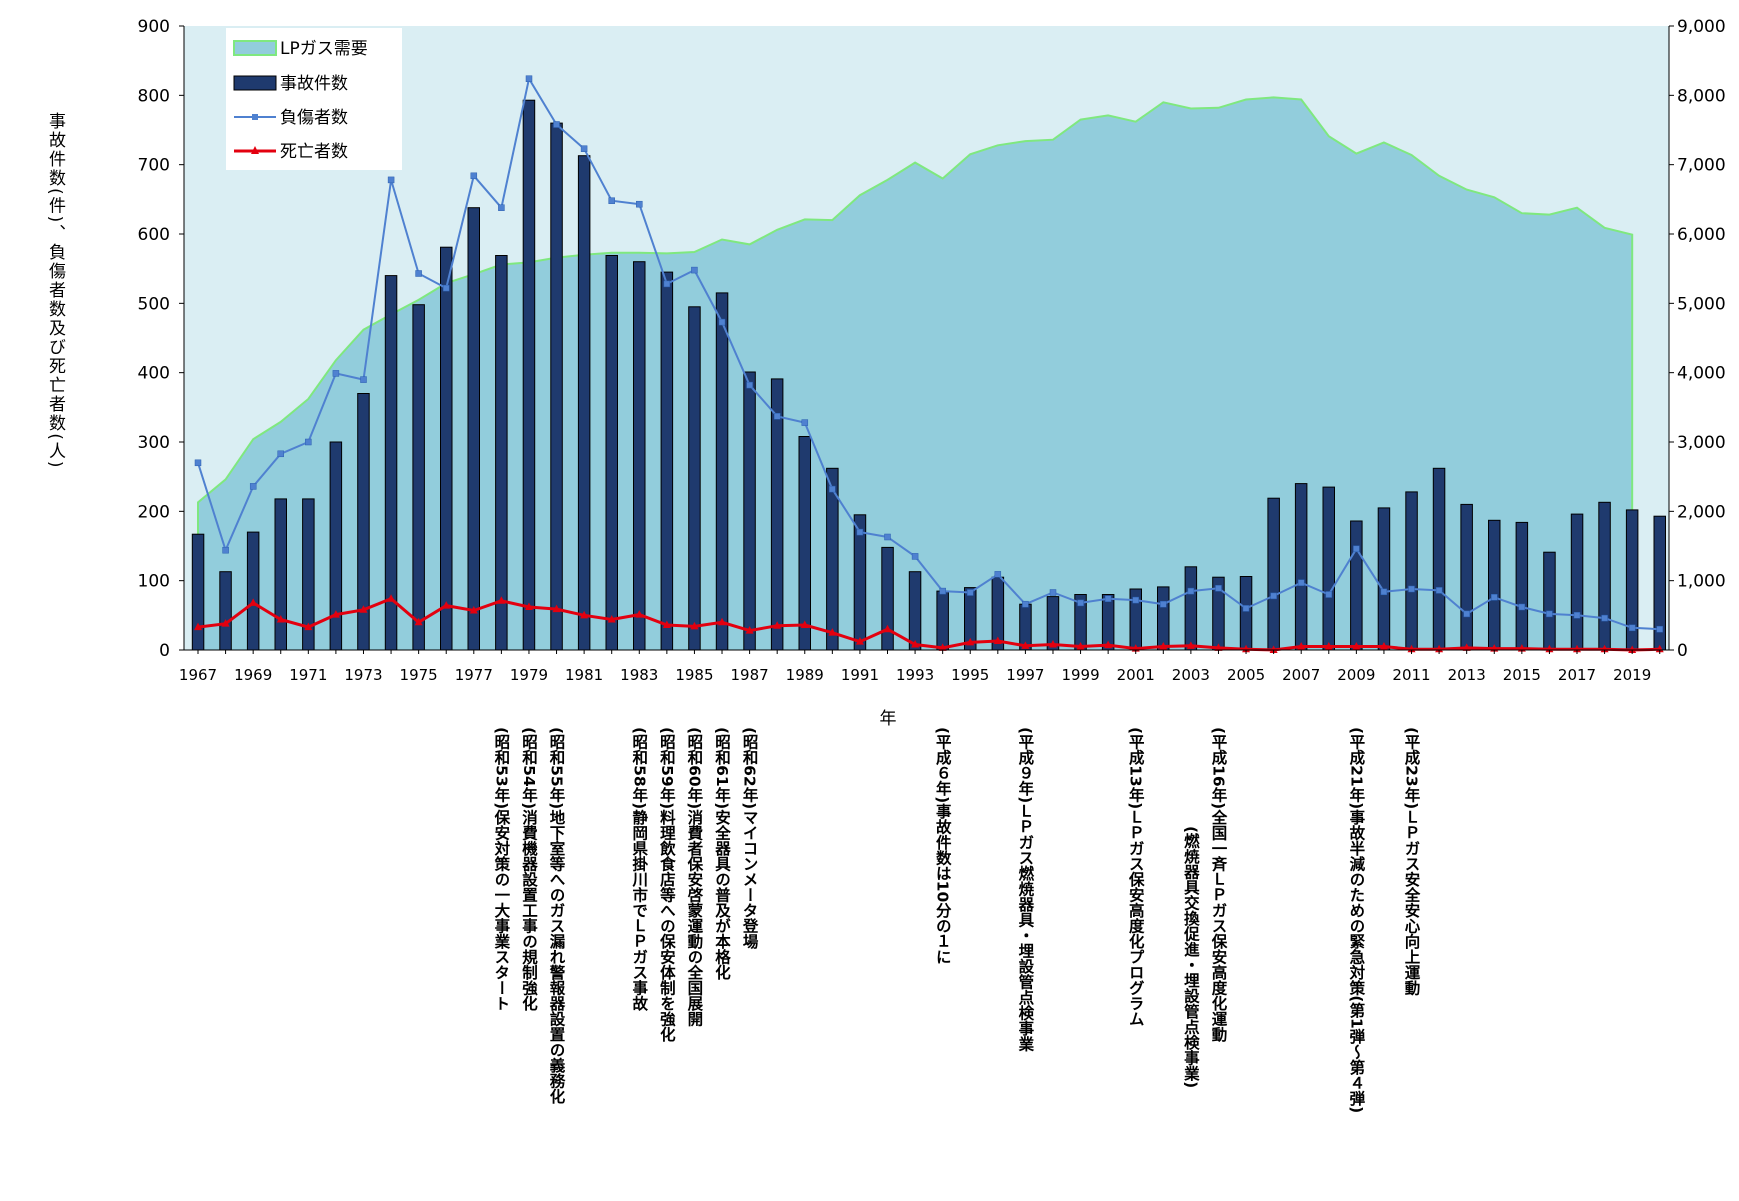 The height and width of the screenshot is (1201, 1739). I want to click on injured-point-1986, so click(722, 322).